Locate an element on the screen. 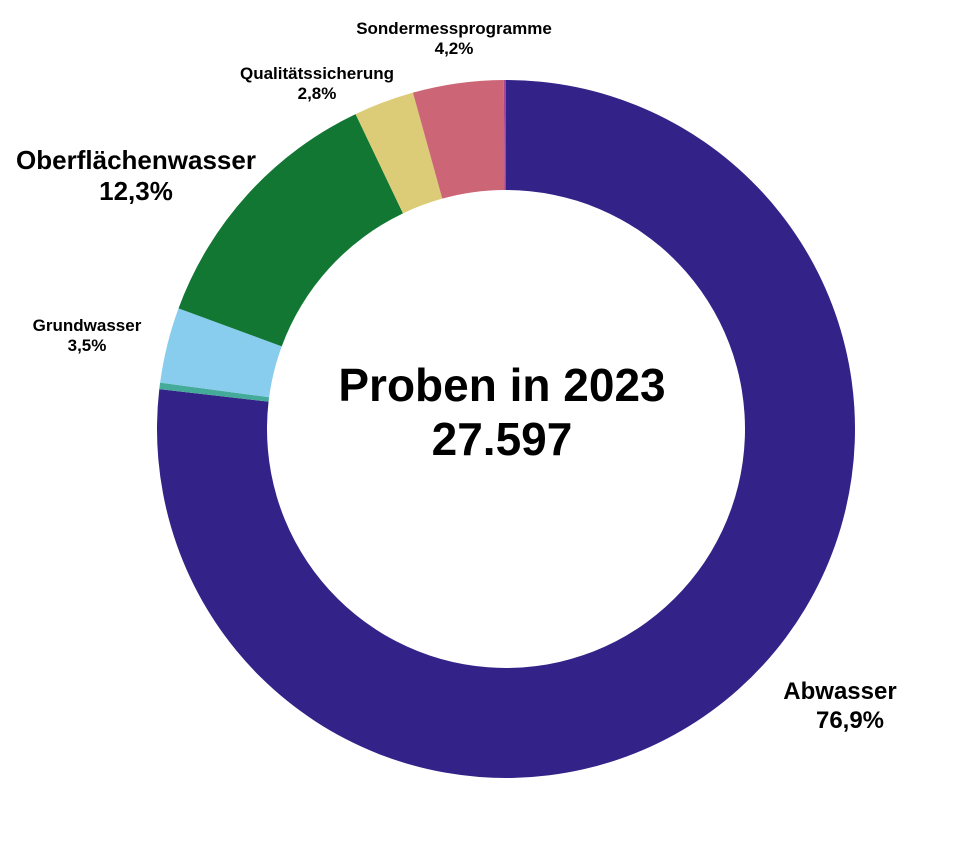  label-abwasser: Abwasser 76,9% is located at coordinates (840, 707).